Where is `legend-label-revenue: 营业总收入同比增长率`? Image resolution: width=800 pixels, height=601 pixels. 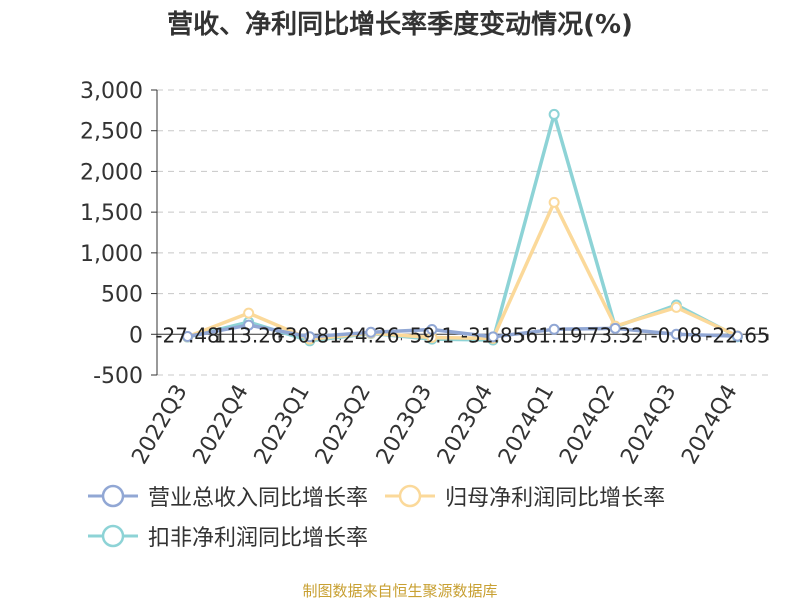
legend-label-revenue: 营业总收入同比增长率 is located at coordinates (258, 498).